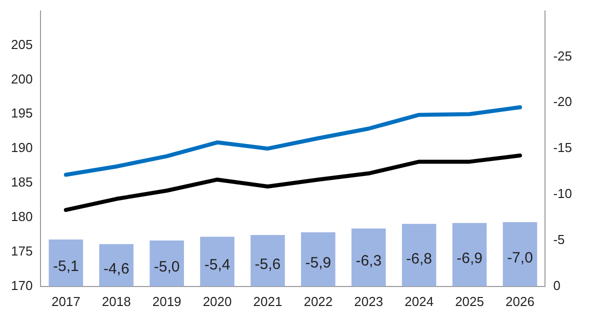 The width and height of the screenshot is (595, 335). Describe the element at coordinates (217, 265) in the screenshot. I see `data-label: -5,4` at that location.